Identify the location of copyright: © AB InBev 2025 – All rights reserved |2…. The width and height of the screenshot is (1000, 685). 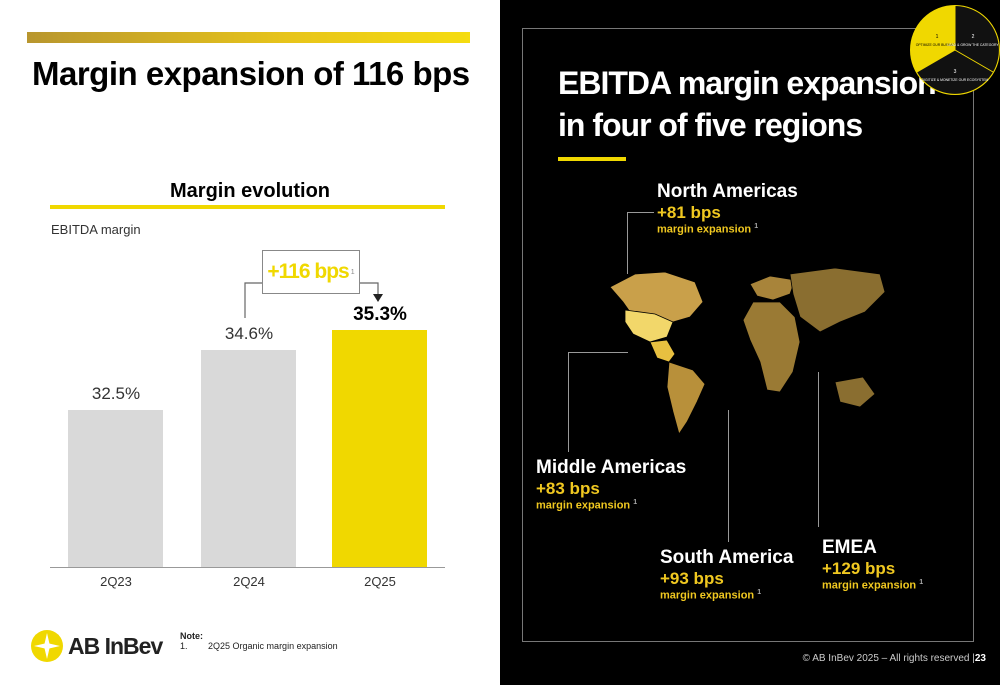
(894, 658).